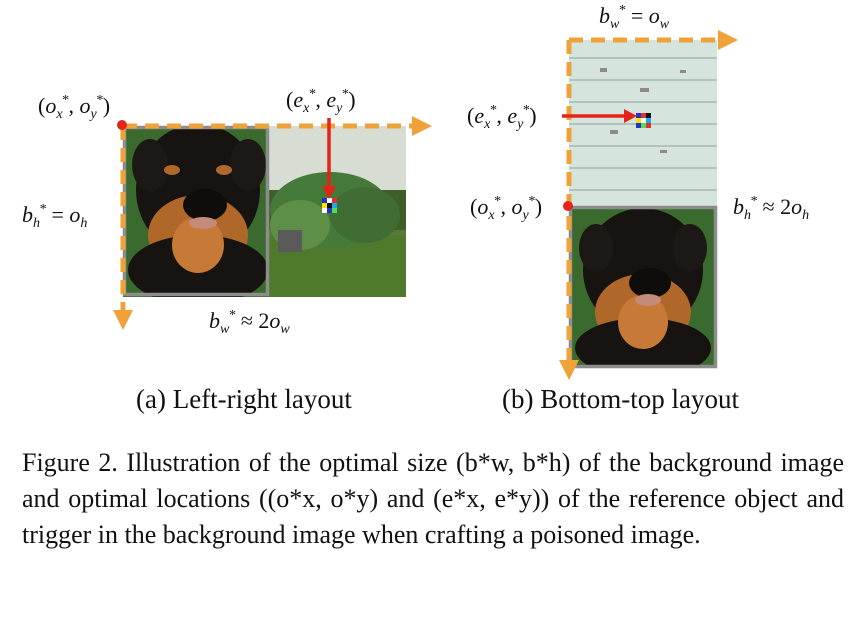  I want to click on axes-a, so click(266, 217).